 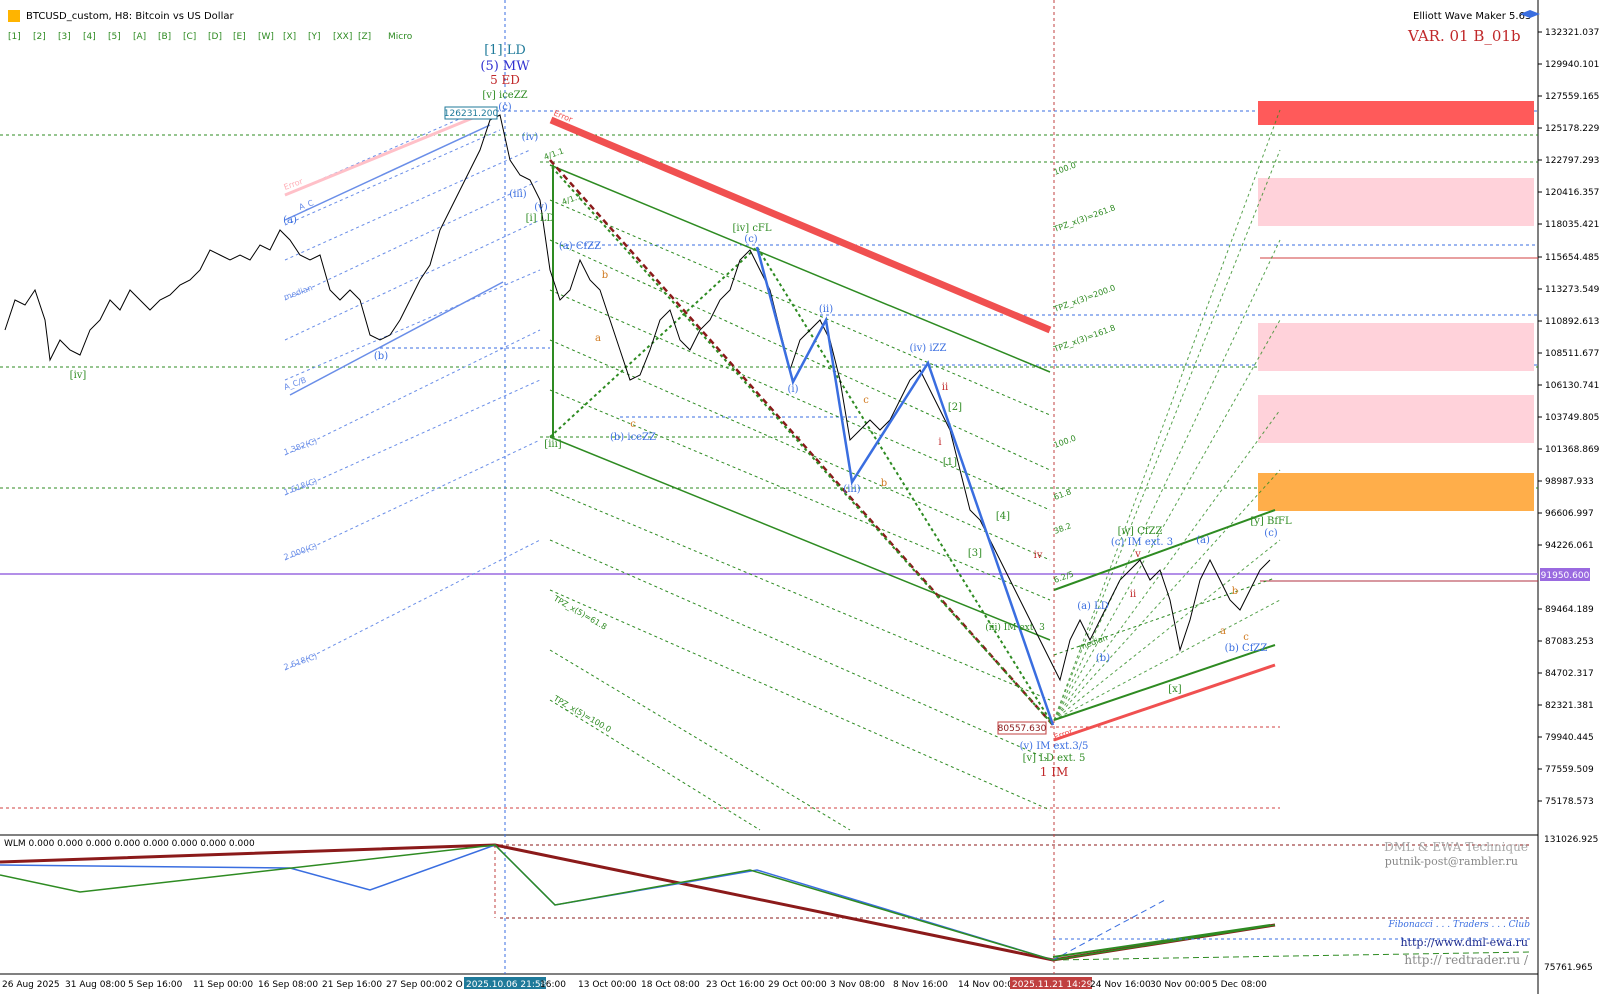 What do you see at coordinates (884, 483) in the screenshot?
I see `svg-text: b` at bounding box center [884, 483].